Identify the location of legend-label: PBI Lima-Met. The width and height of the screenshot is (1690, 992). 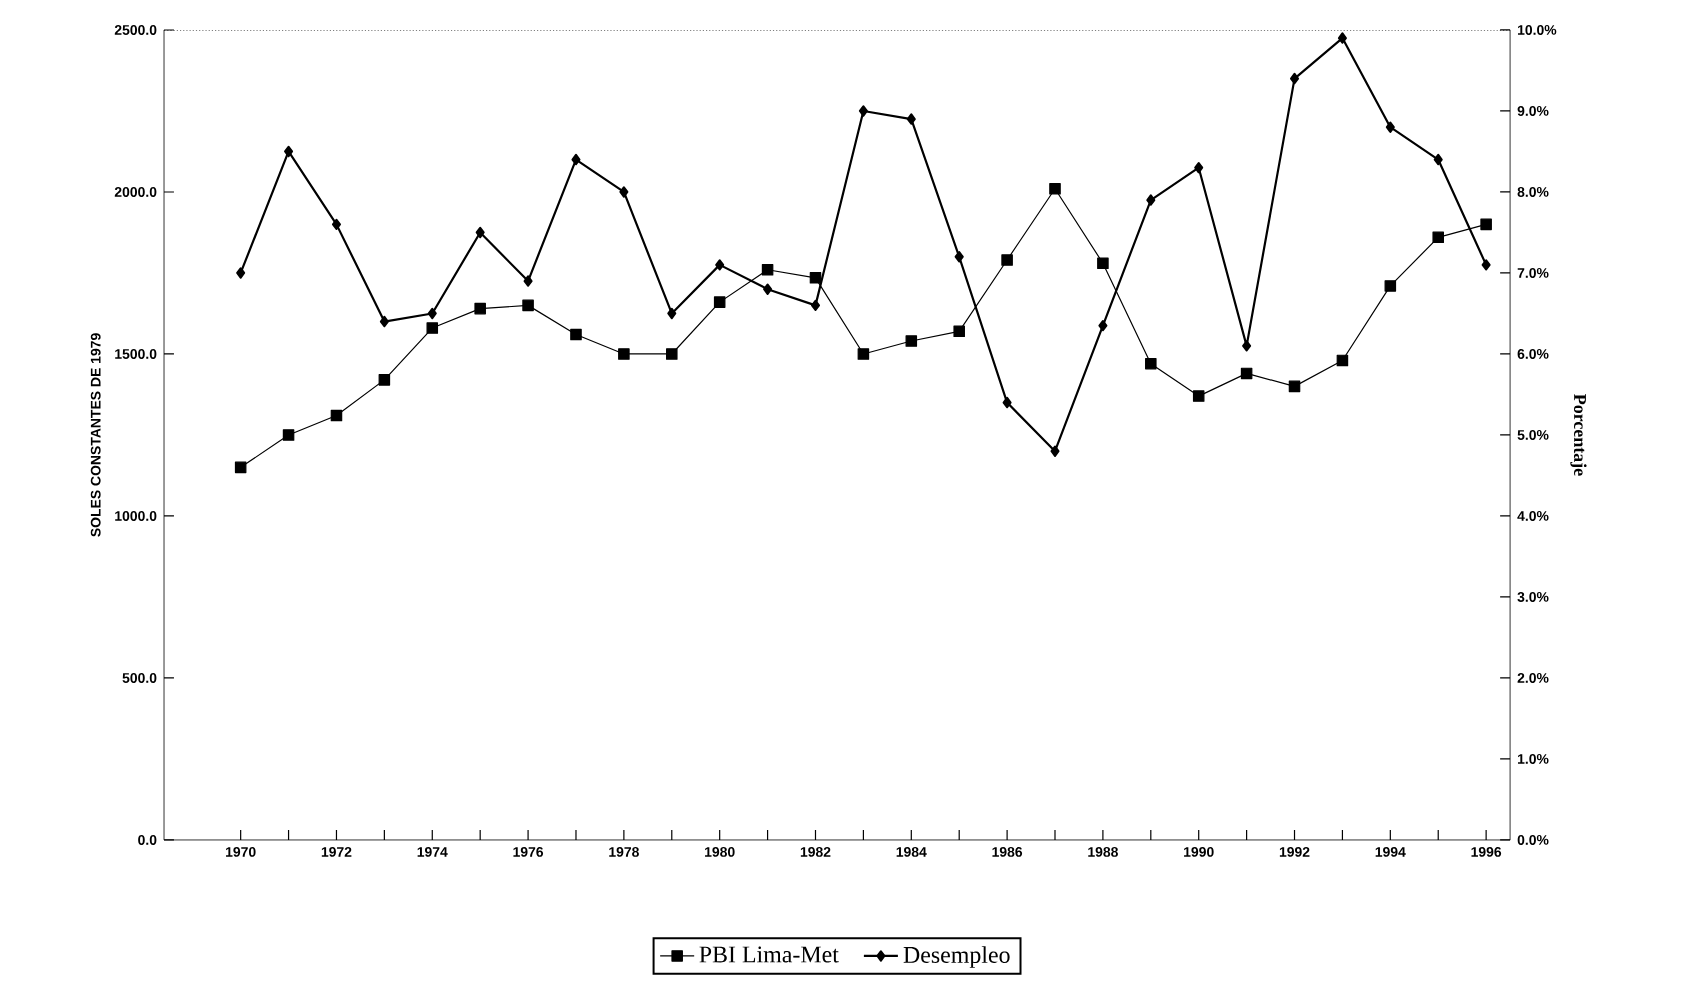
(769, 954).